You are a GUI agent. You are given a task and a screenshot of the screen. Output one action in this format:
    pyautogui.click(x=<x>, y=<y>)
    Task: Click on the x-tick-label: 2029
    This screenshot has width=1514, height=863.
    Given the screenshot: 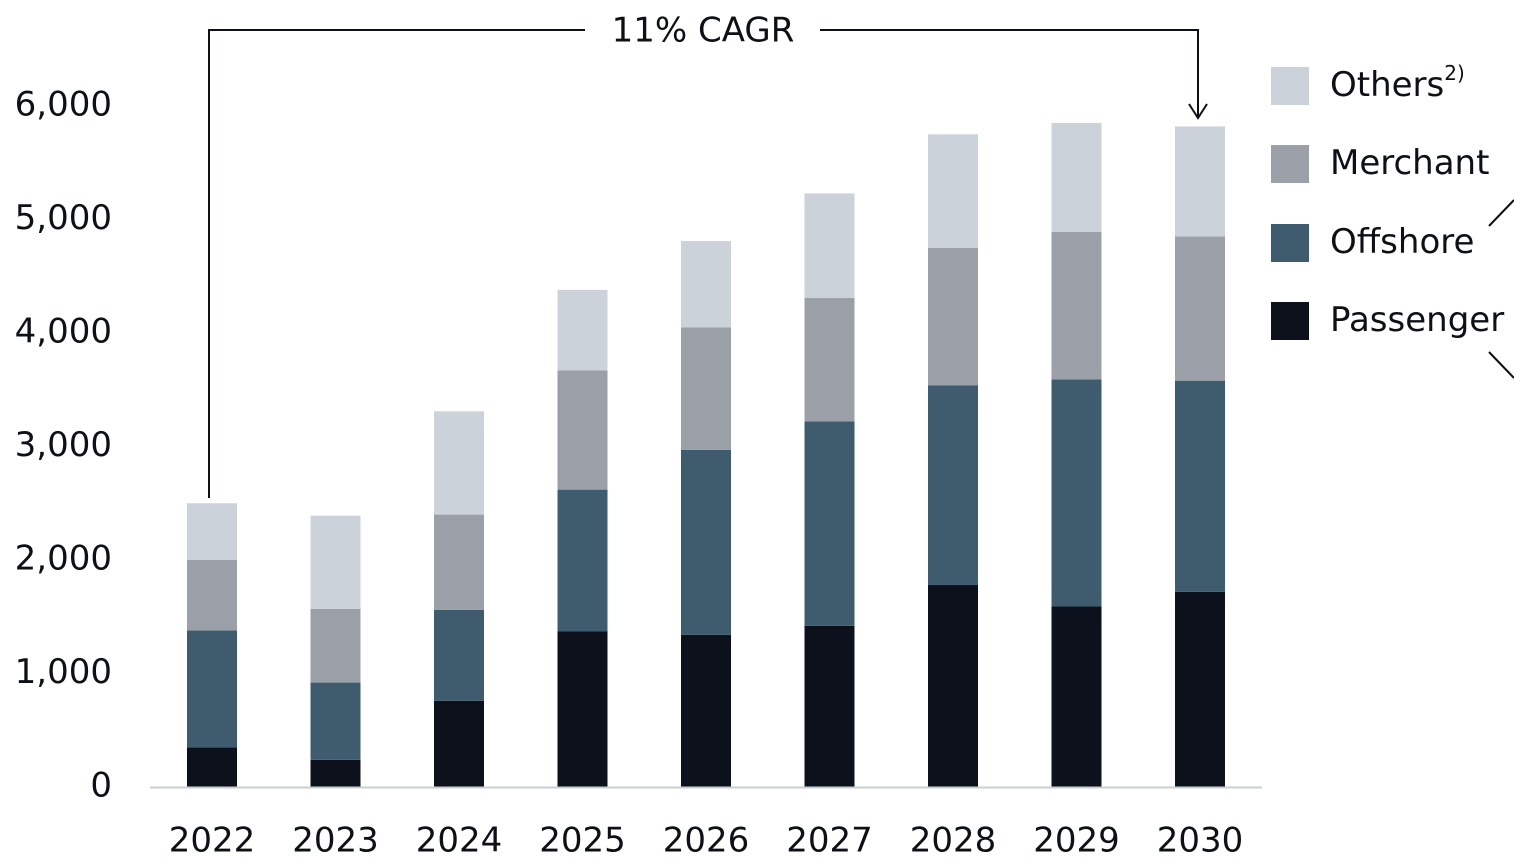 What is the action you would take?
    pyautogui.click(x=1076, y=840)
    